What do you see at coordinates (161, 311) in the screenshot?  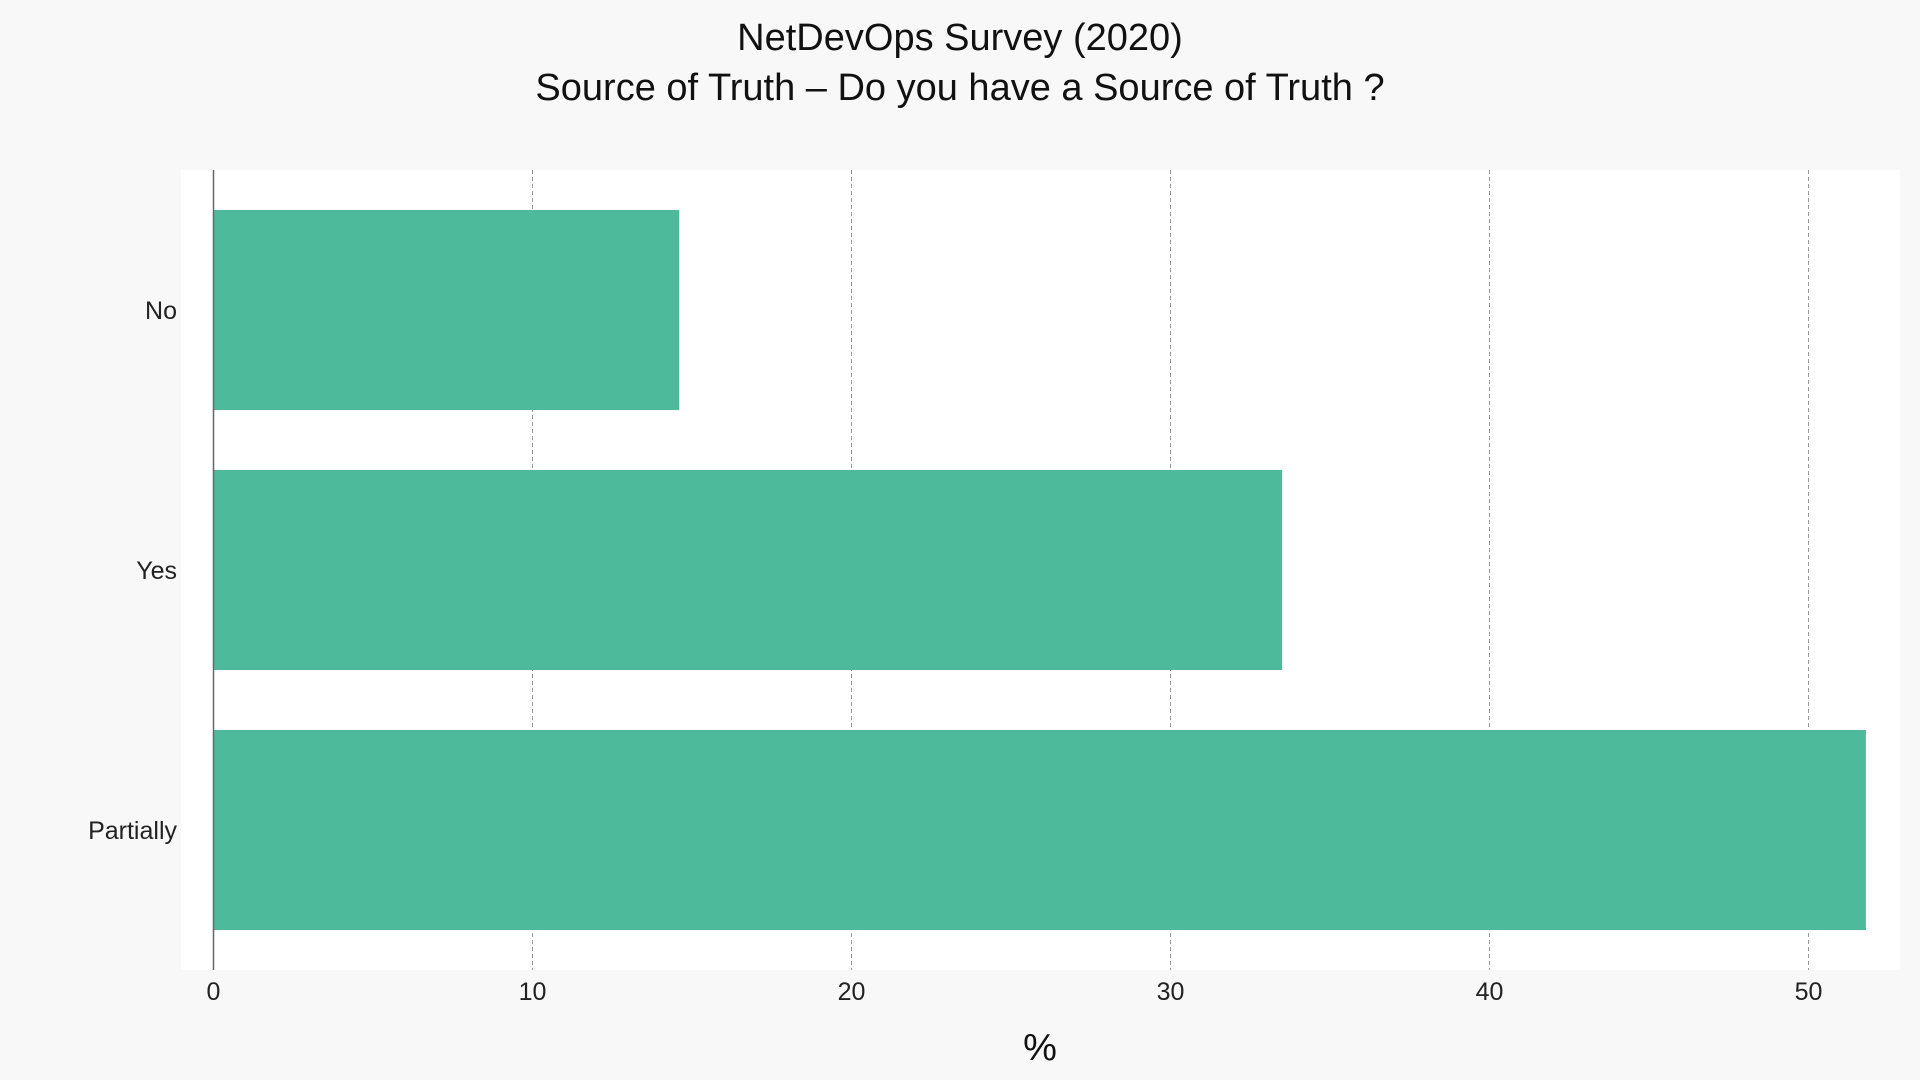 I see `y-tick-label-no: No` at bounding box center [161, 311].